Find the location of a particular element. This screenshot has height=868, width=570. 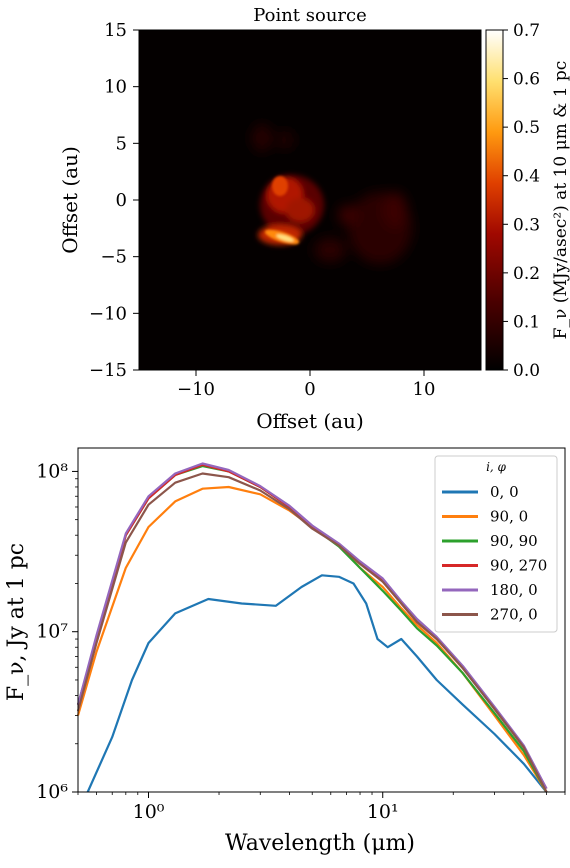

image-x-tick-label: 0 is located at coordinates (309, 389).